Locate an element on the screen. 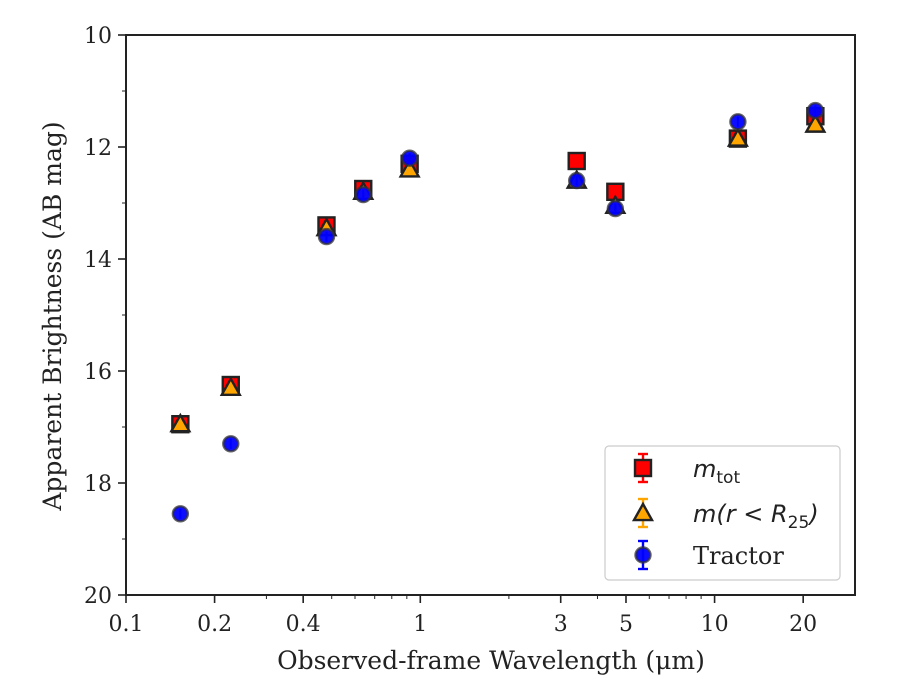  y-tick-label: 16 is located at coordinates (98, 372).